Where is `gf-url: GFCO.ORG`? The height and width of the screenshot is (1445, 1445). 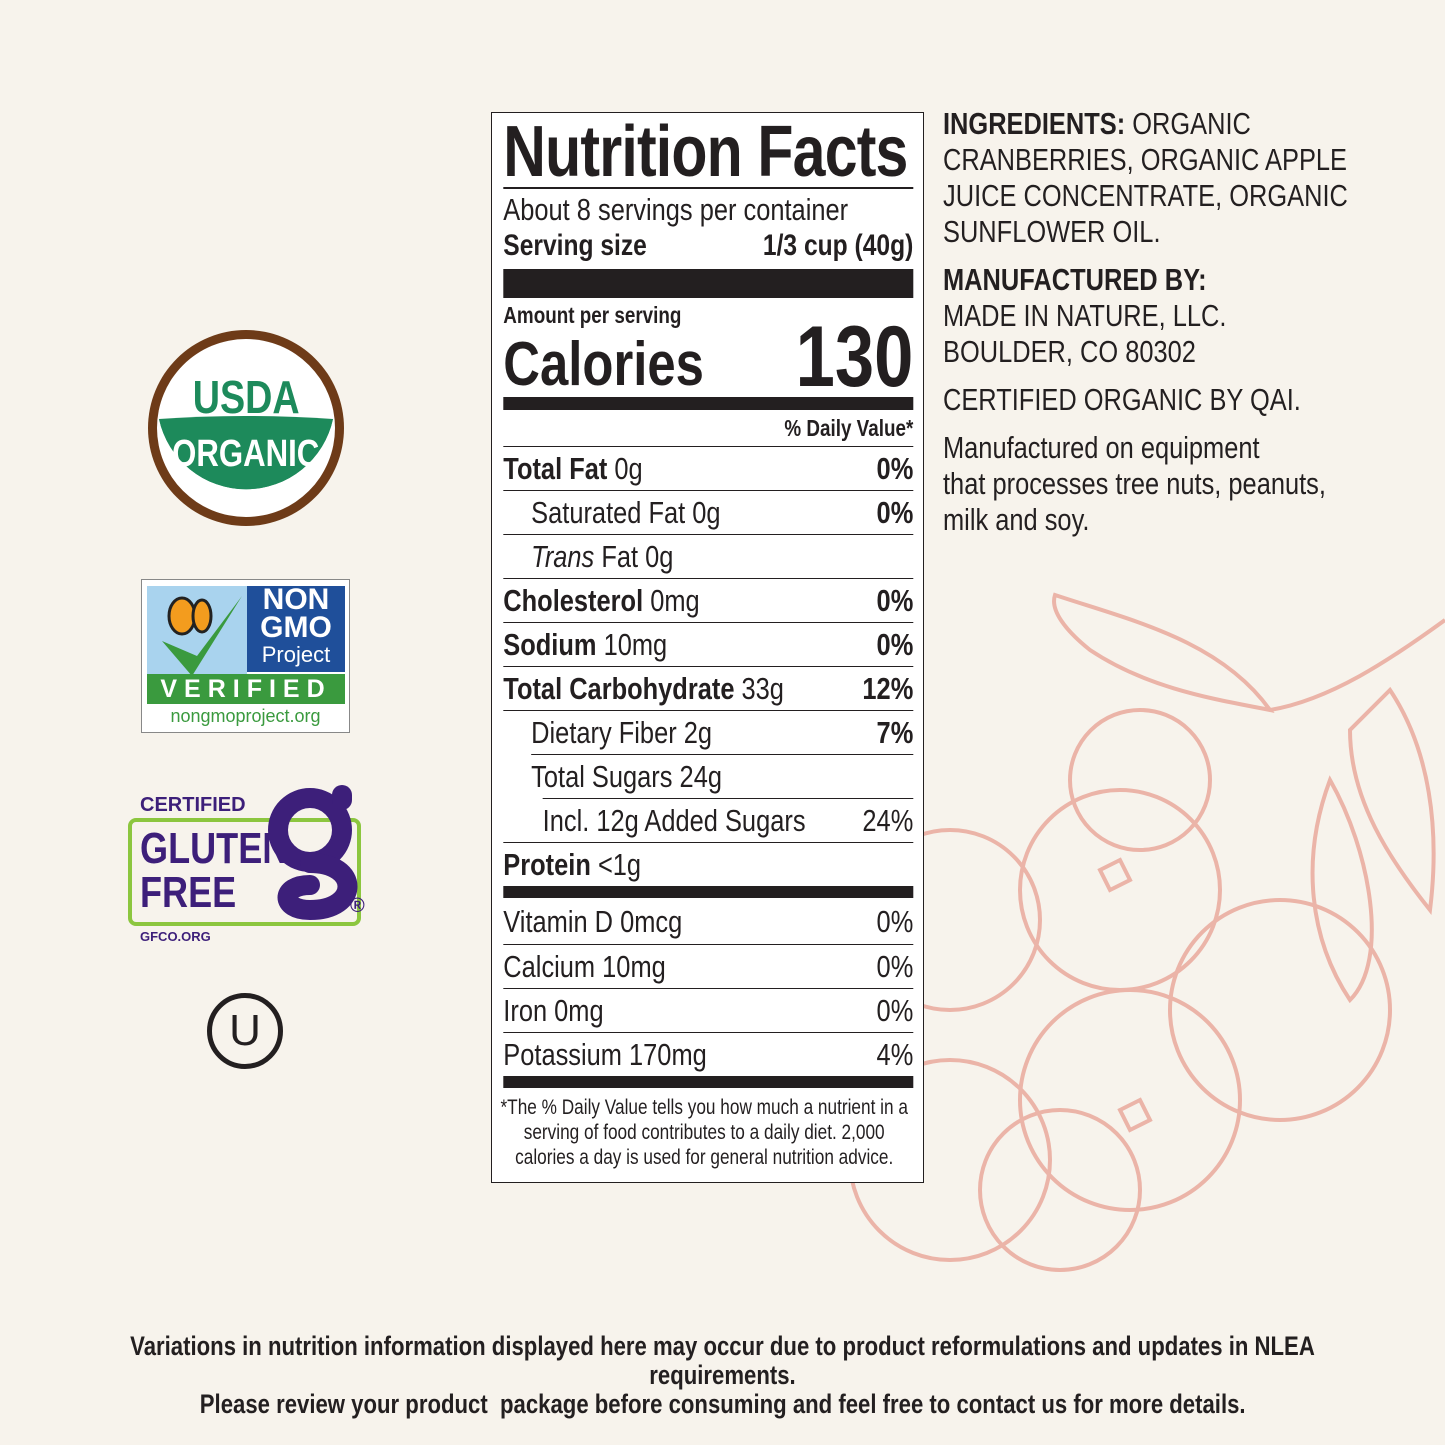
gf-url: GFCO.ORG is located at coordinates (175, 936).